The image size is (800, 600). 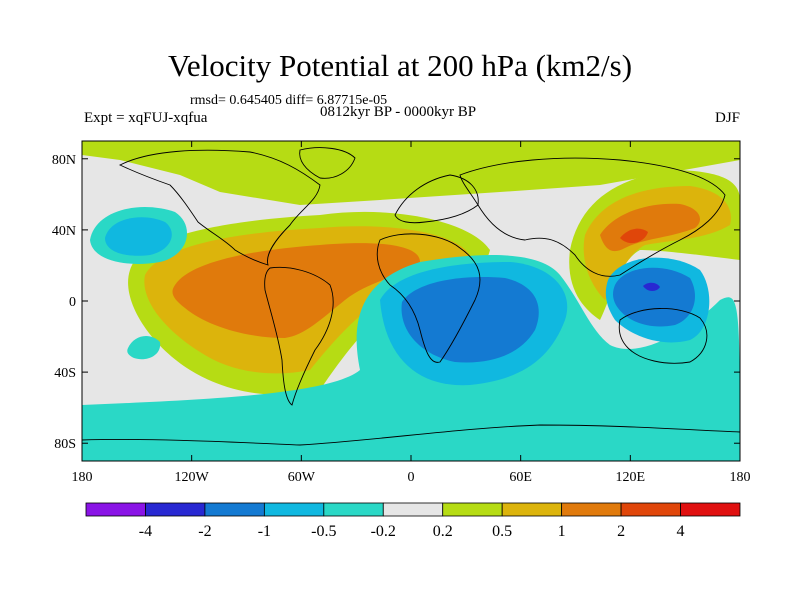 What do you see at coordinates (138, 236) in the screenshot?
I see `contour-negative-mid` at bounding box center [138, 236].